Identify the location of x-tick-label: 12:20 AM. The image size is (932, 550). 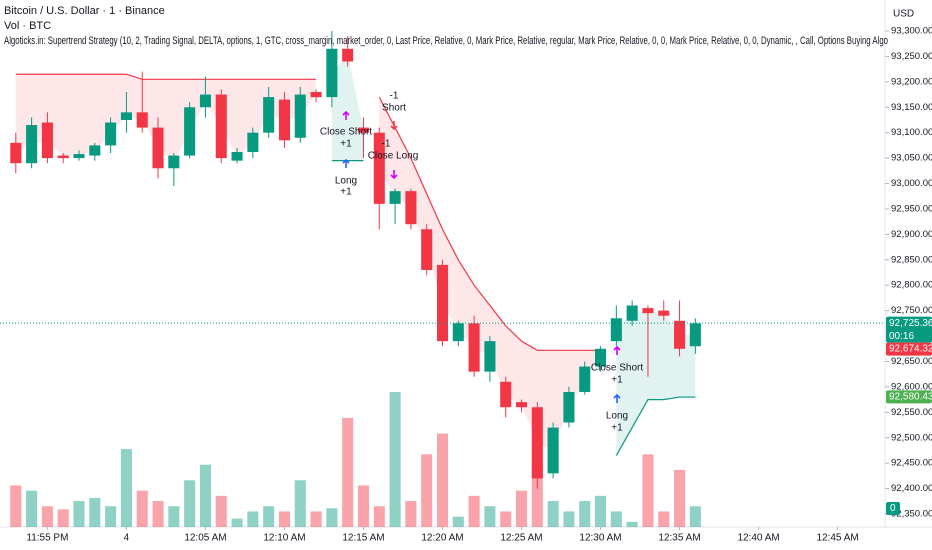
(442, 538).